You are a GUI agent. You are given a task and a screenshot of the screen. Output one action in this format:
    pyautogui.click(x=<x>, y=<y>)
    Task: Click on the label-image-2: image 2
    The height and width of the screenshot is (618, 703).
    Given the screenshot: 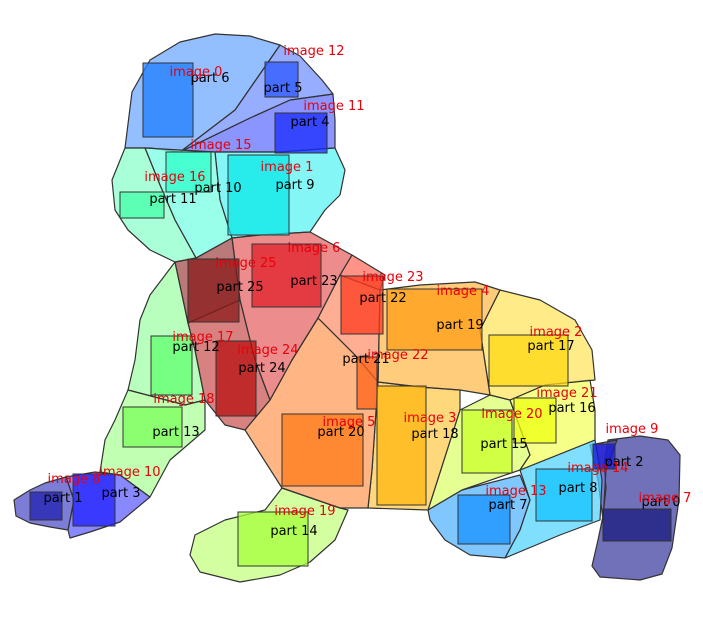 What is the action you would take?
    pyautogui.click(x=556, y=332)
    